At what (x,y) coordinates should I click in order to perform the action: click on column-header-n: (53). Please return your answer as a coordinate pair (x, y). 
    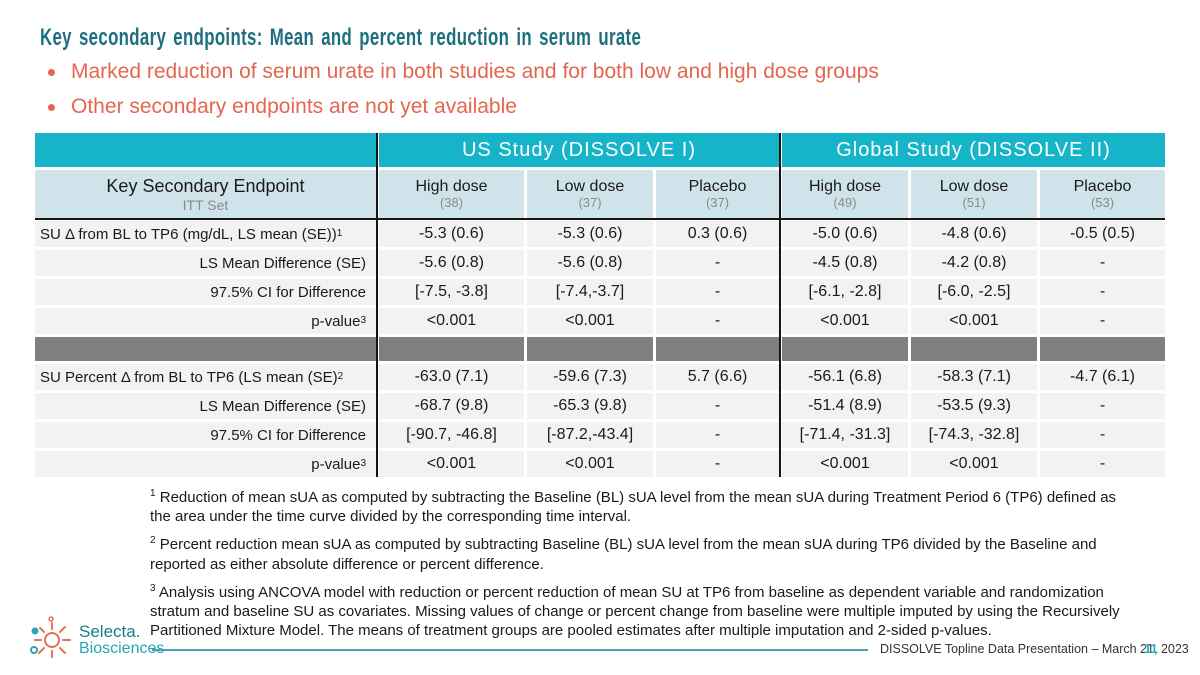
    Looking at the image, I should click on (1102, 203).